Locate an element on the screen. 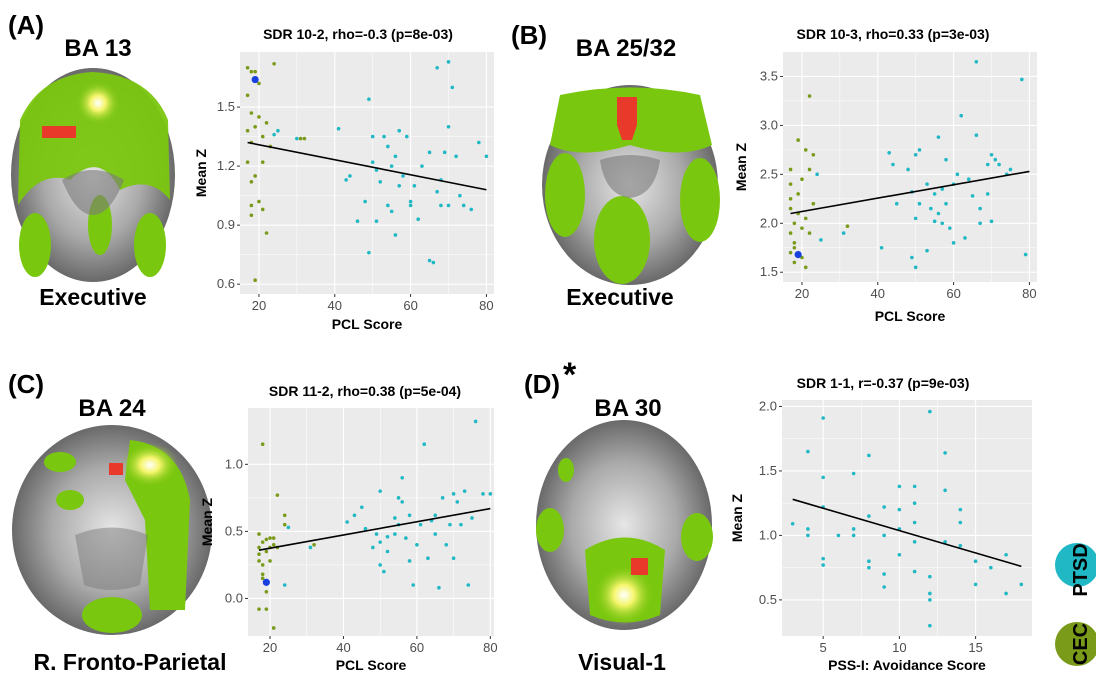 The width and height of the screenshot is (1096, 686). data-point-highlight is located at coordinates (266, 582).